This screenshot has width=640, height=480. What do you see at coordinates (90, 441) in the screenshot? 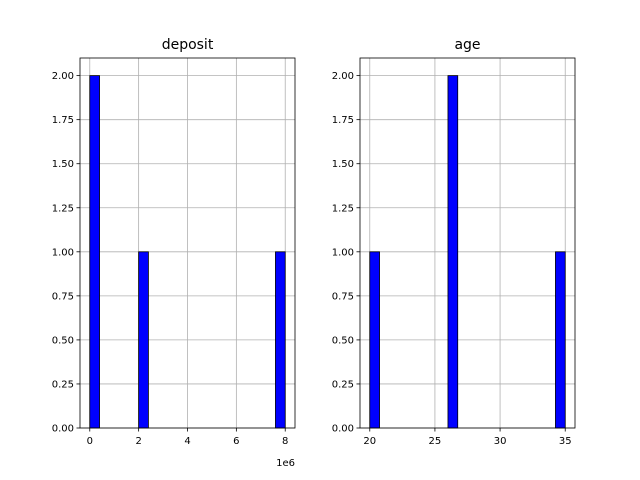
I see `x-tick-label: 0` at bounding box center [90, 441].